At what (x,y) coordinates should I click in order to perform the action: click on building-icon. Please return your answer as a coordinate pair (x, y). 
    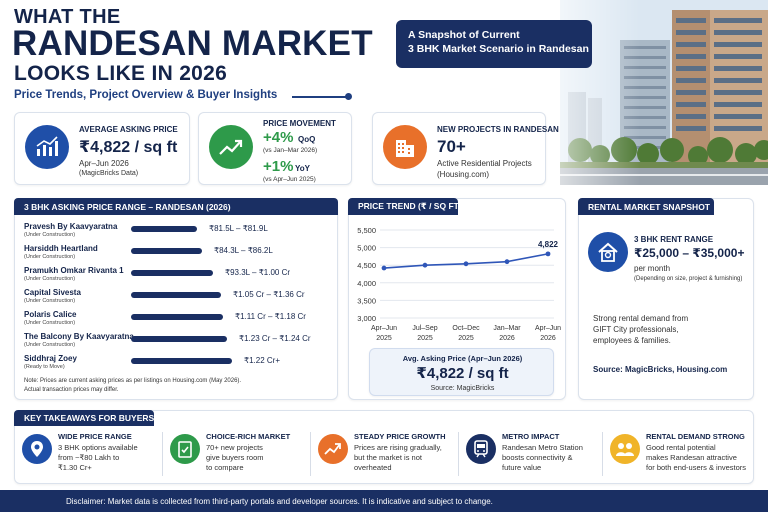
    Looking at the image, I should click on (405, 147).